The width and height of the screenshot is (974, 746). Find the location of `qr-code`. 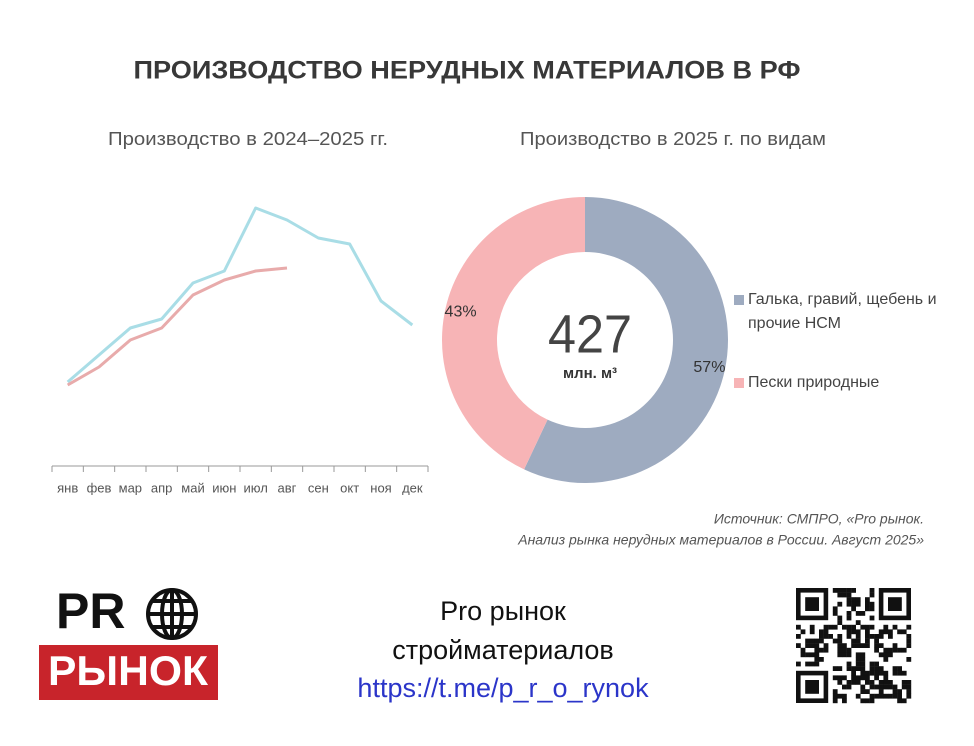

qr-code is located at coordinates (854, 646).